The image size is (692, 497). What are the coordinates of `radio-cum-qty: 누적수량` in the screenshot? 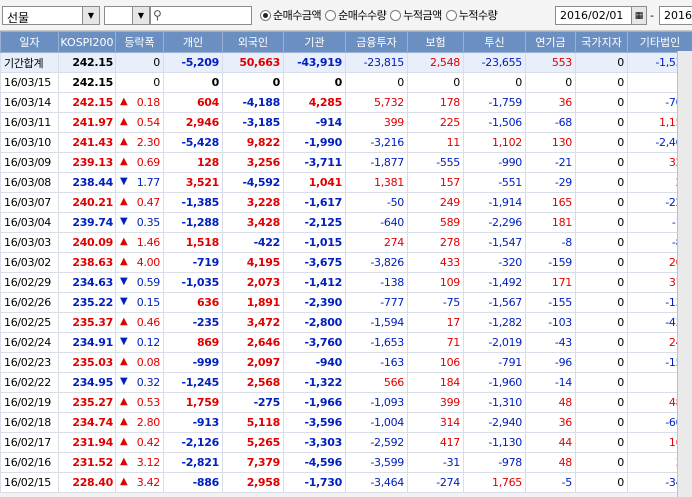 It's located at (471, 15).